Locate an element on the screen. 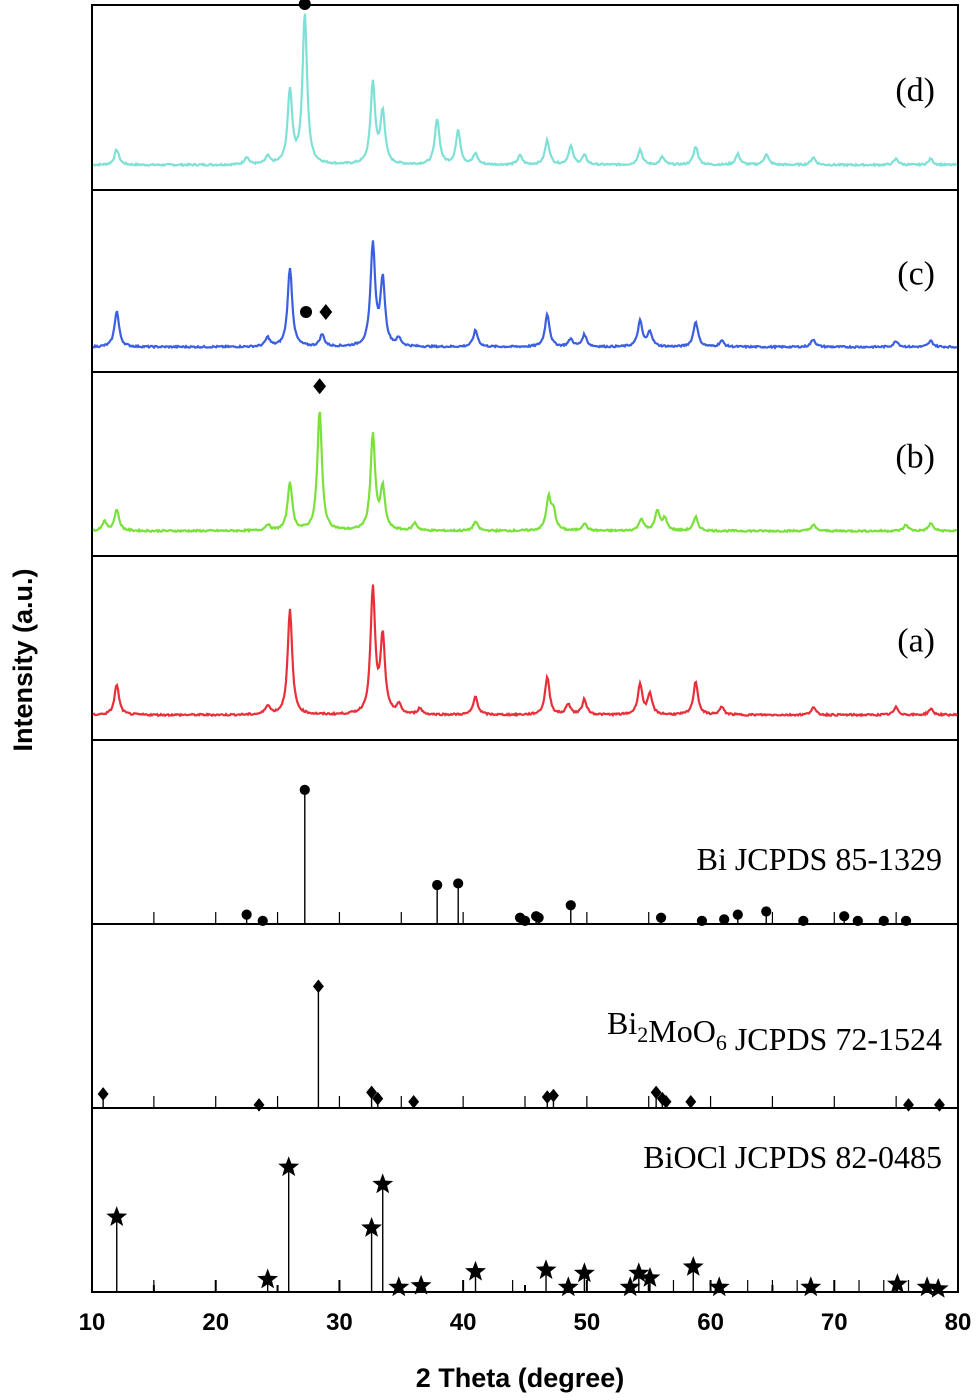  reference-2: BiOCl JCPDS 82-0485 is located at coordinates (527, 1218).